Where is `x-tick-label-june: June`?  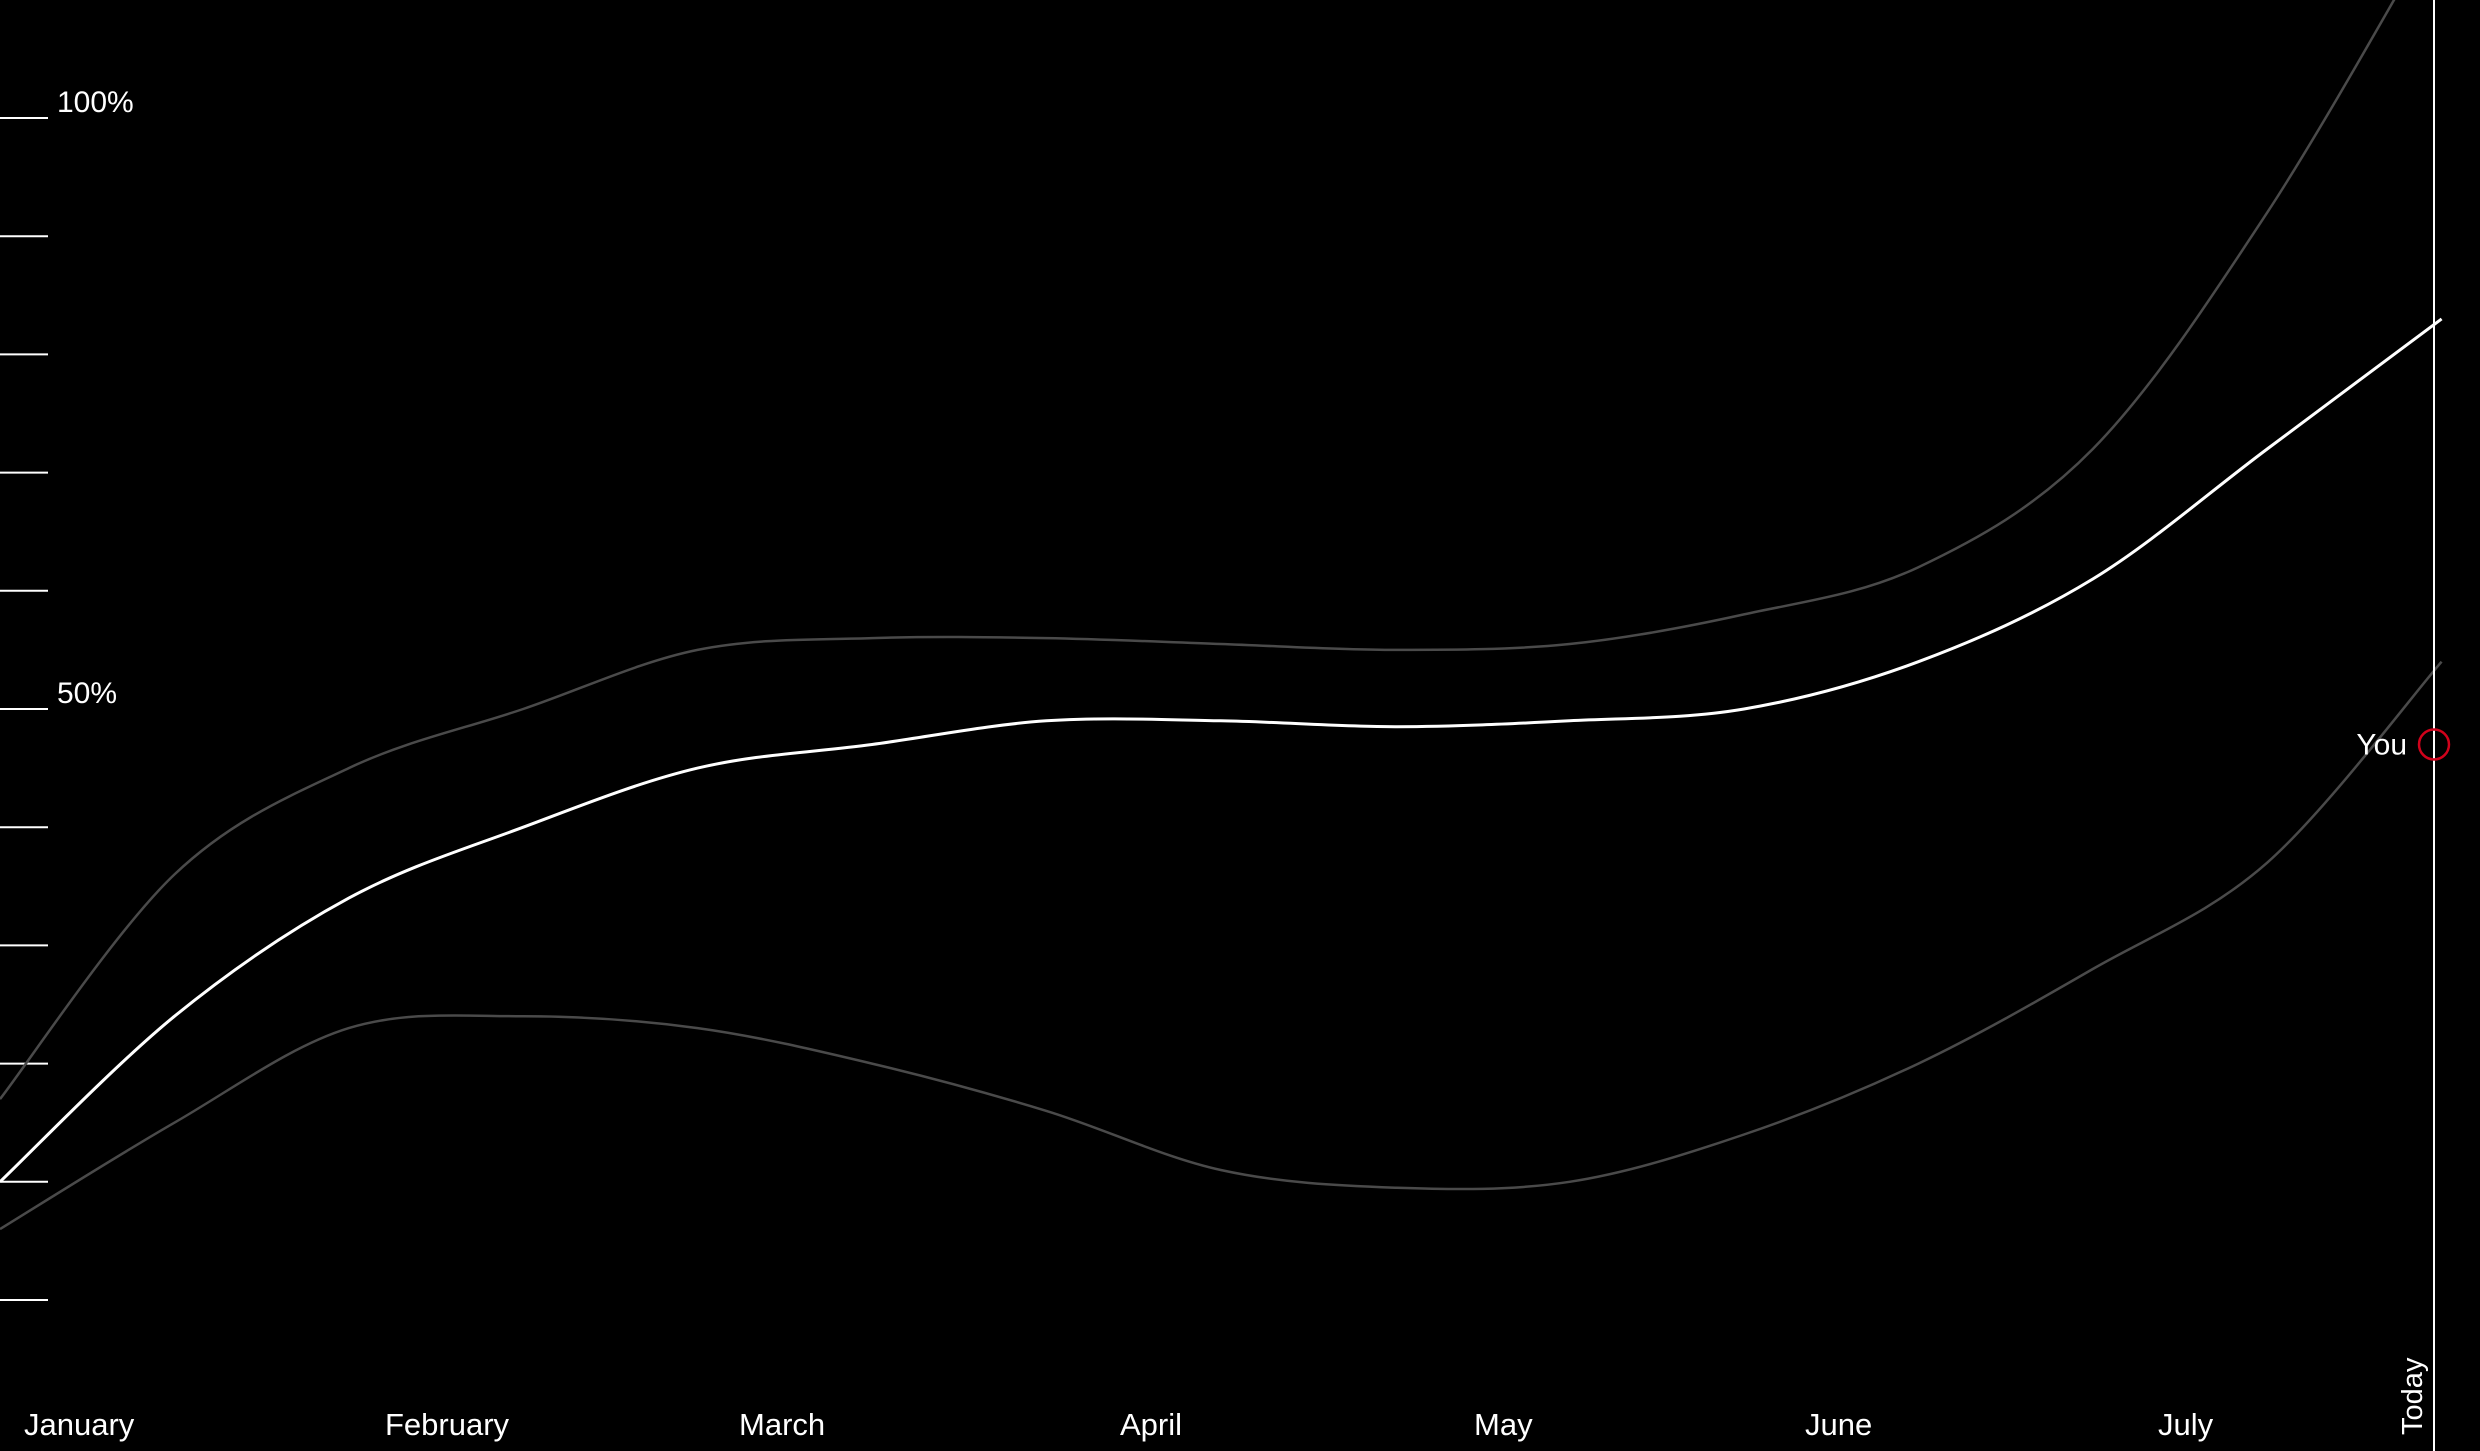
x-tick-label-june: June is located at coordinates (1838, 1424).